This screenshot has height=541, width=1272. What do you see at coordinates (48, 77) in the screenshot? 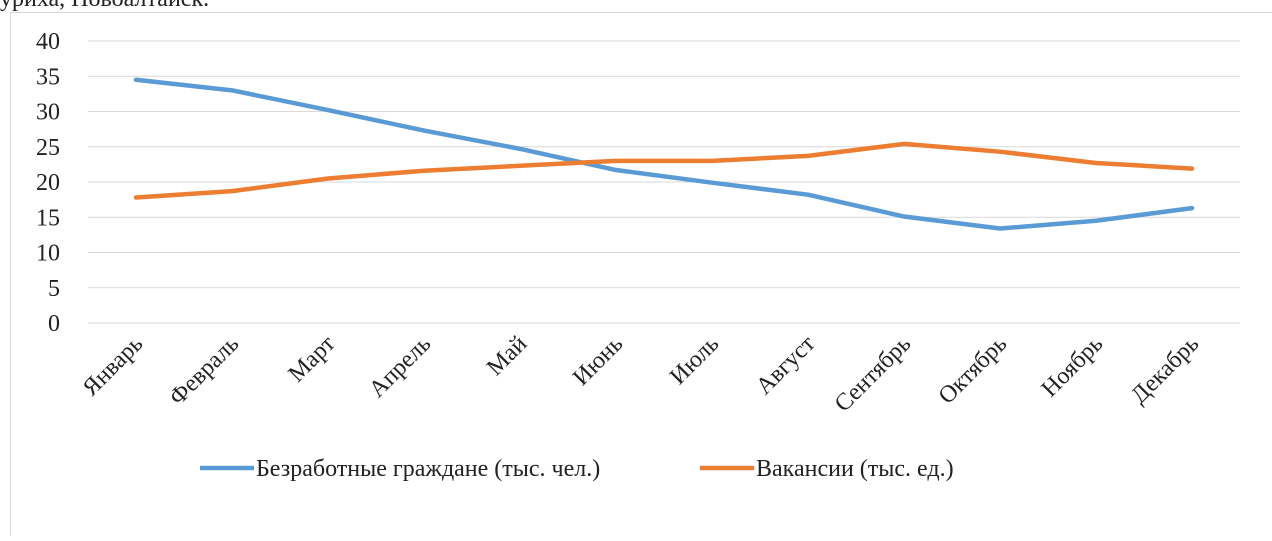
I see `y-tick-label: 35` at bounding box center [48, 77].